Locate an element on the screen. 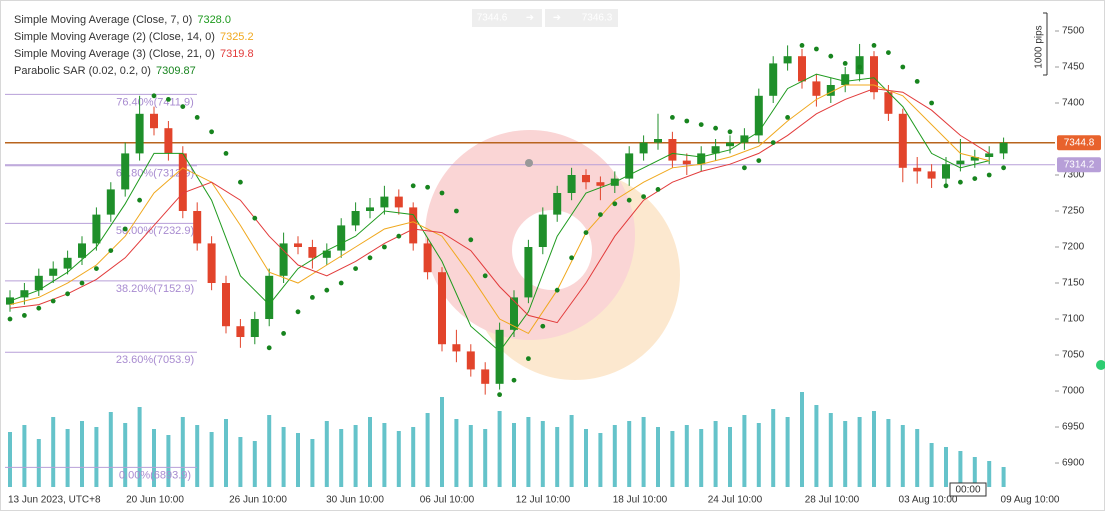 This screenshot has width=1105, height=511. ask: 7346.3 is located at coordinates (597, 18).